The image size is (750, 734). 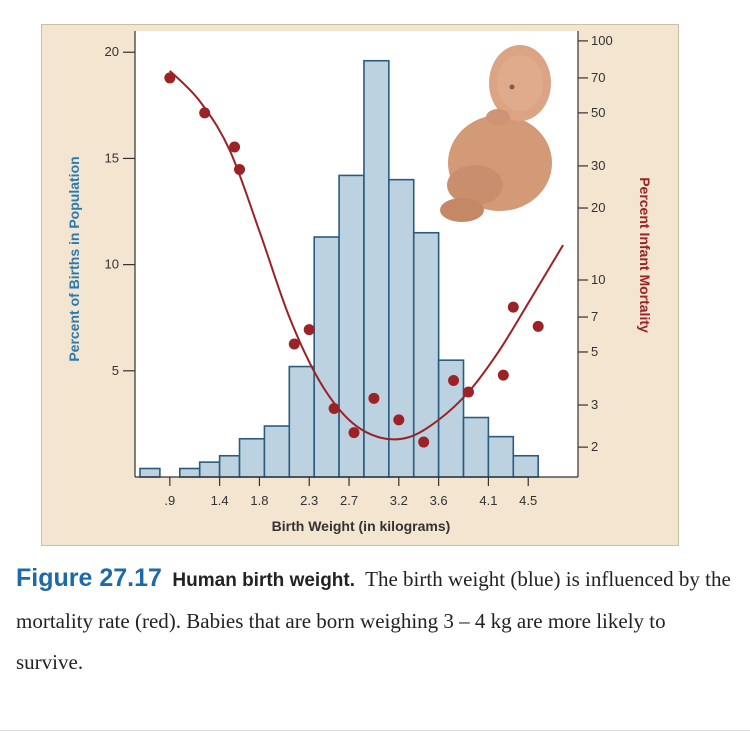 What do you see at coordinates (112, 157) in the screenshot?
I see `left-tick-label-2: 15` at bounding box center [112, 157].